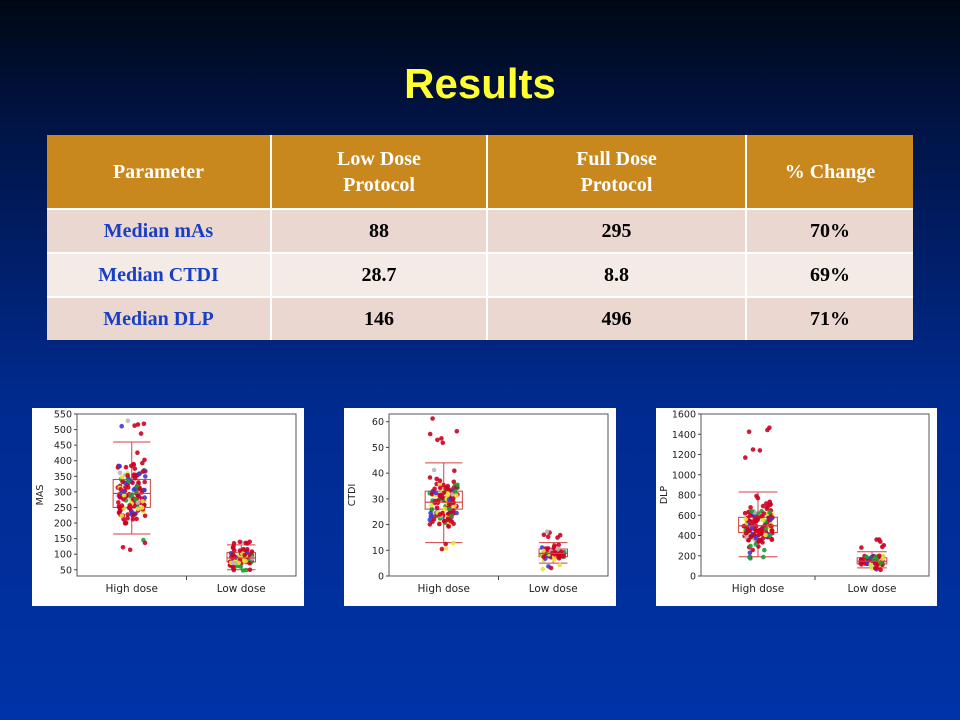 Image resolution: width=960 pixels, height=720 pixels. What do you see at coordinates (352, 495) in the screenshot?
I see `y-axis-label: CTDI` at bounding box center [352, 495].